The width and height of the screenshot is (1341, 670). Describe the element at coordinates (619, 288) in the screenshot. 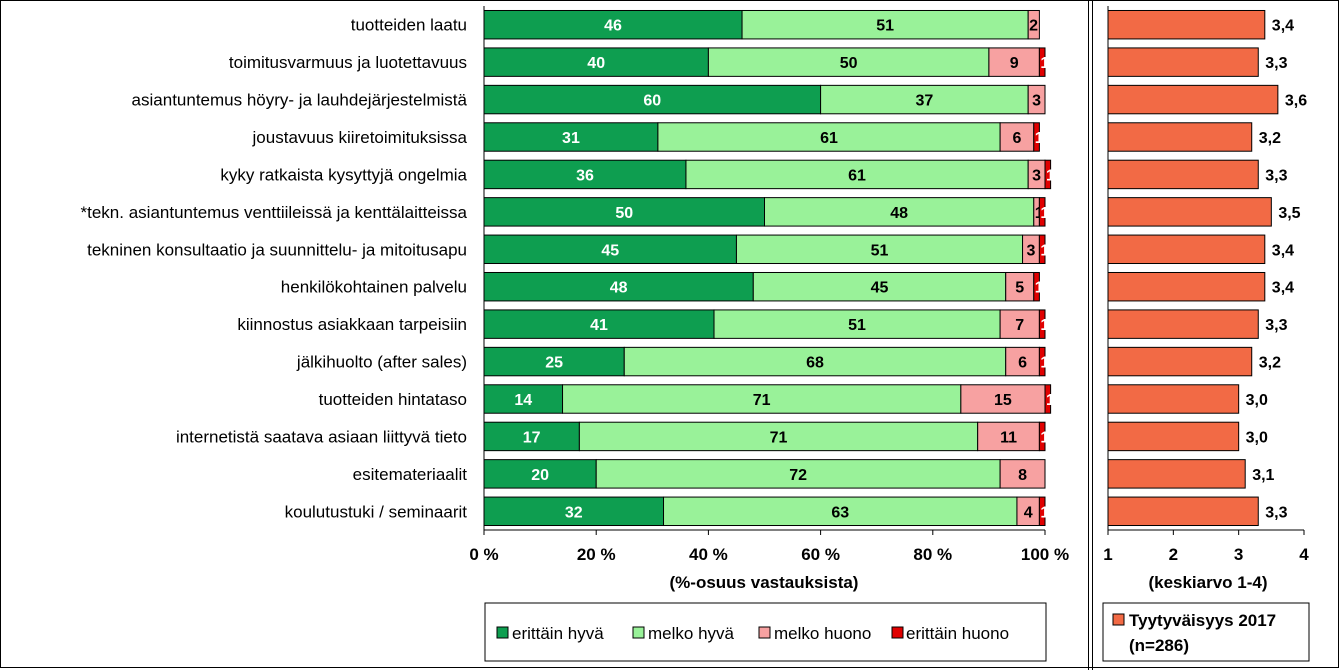

I see `data-label: 48` at that location.